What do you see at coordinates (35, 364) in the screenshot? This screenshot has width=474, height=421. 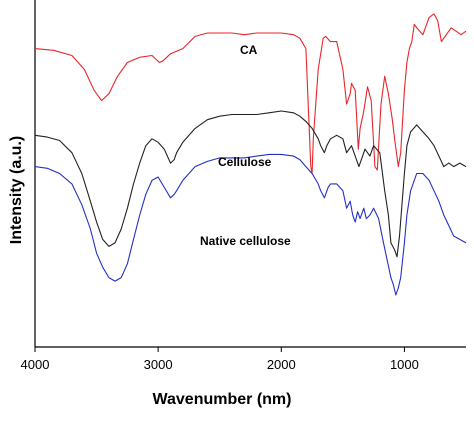 I see `x-tick-label: 4000` at bounding box center [35, 364].